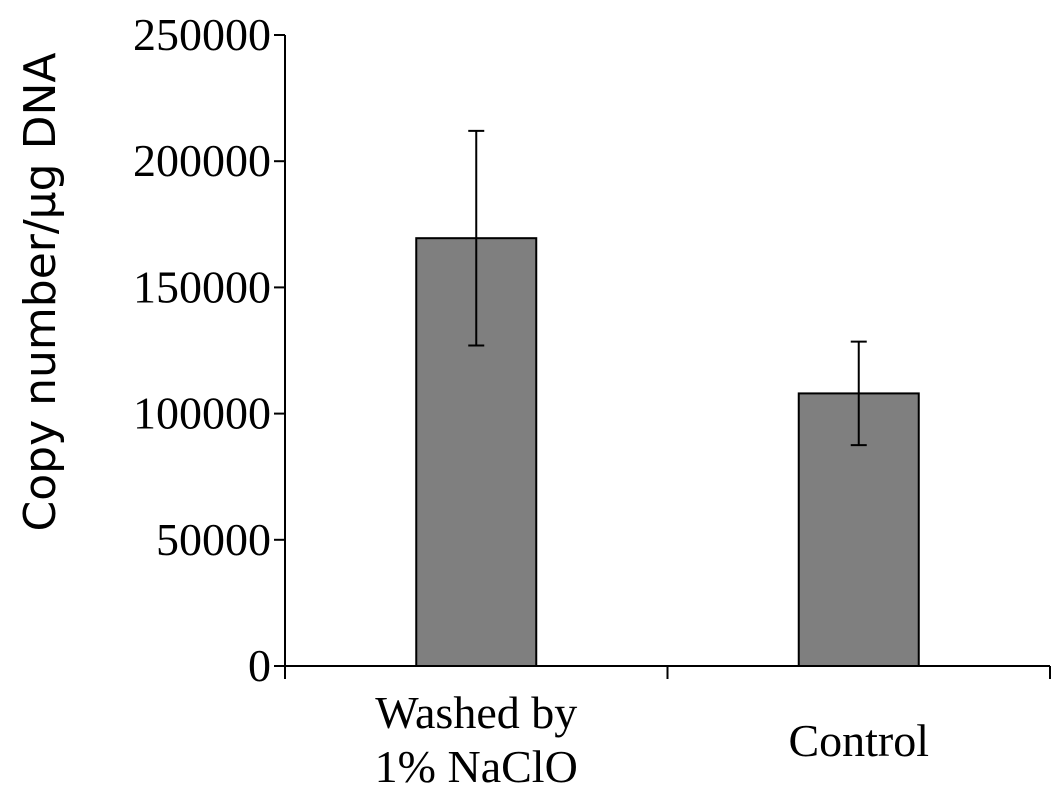  Describe the element at coordinates (202, 286) in the screenshot. I see `y-tick-label: 150000` at that location.